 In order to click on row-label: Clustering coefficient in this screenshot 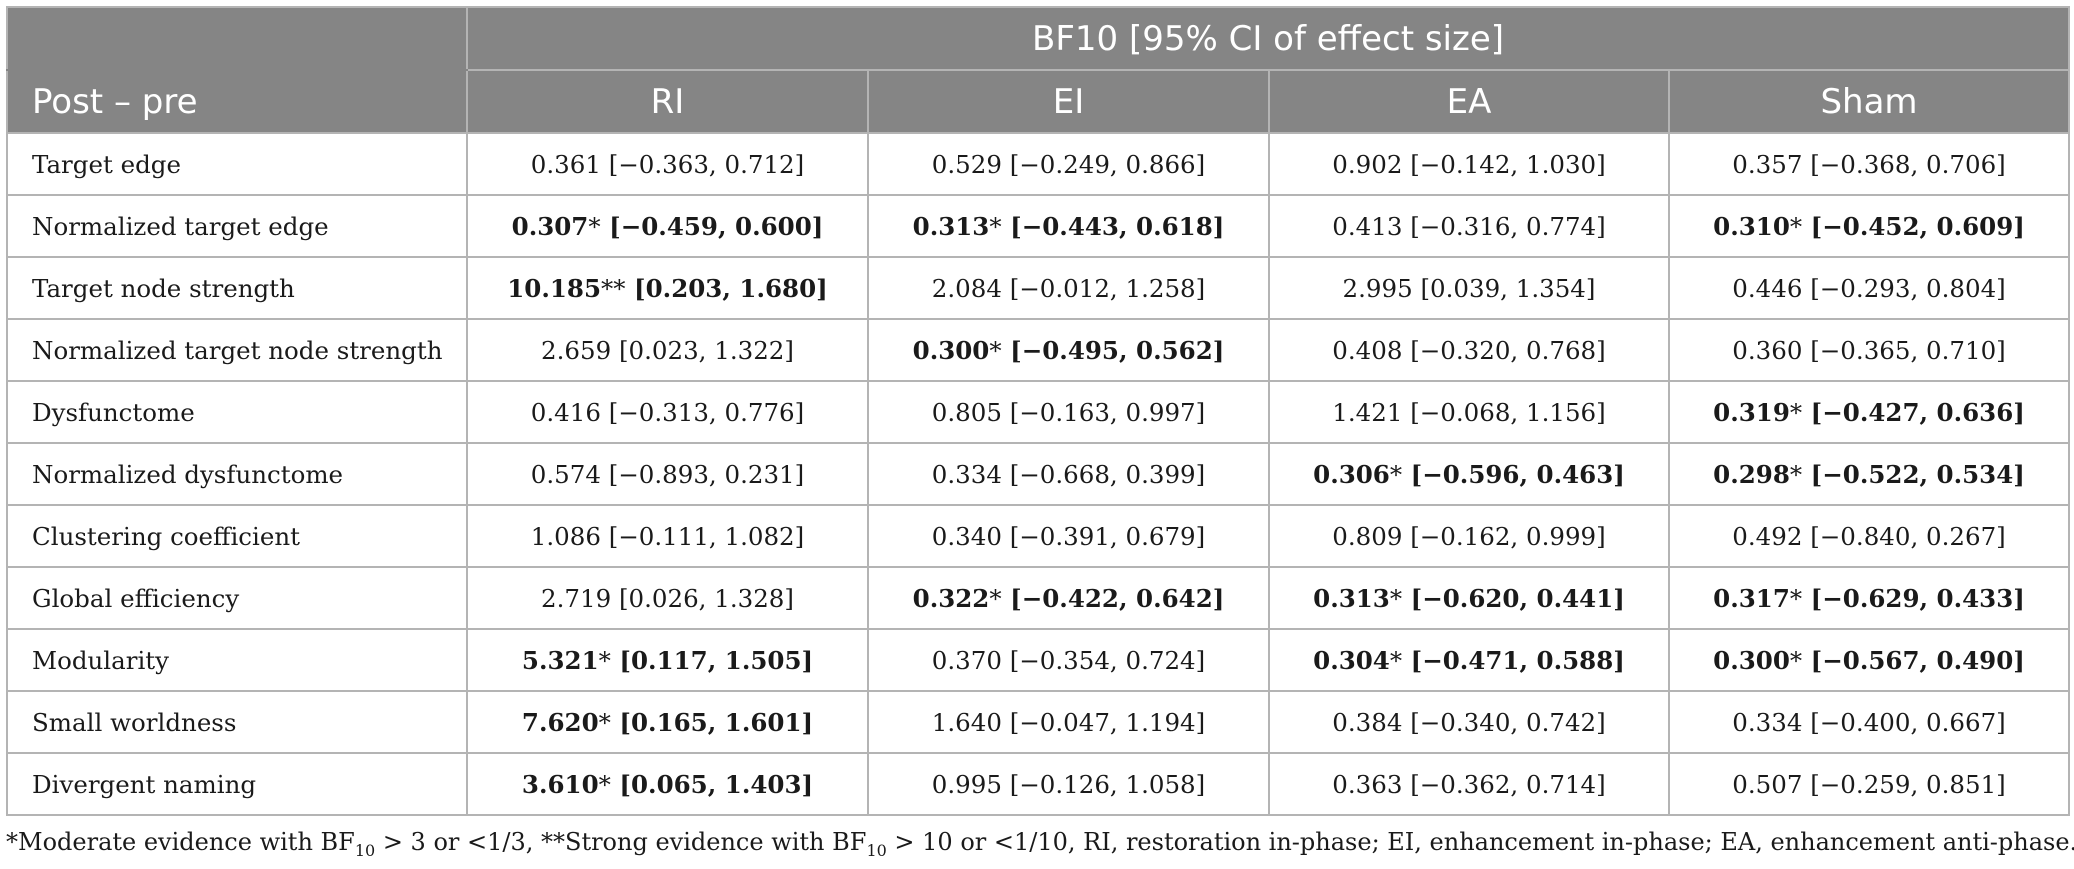, I will do `click(237, 536)`.